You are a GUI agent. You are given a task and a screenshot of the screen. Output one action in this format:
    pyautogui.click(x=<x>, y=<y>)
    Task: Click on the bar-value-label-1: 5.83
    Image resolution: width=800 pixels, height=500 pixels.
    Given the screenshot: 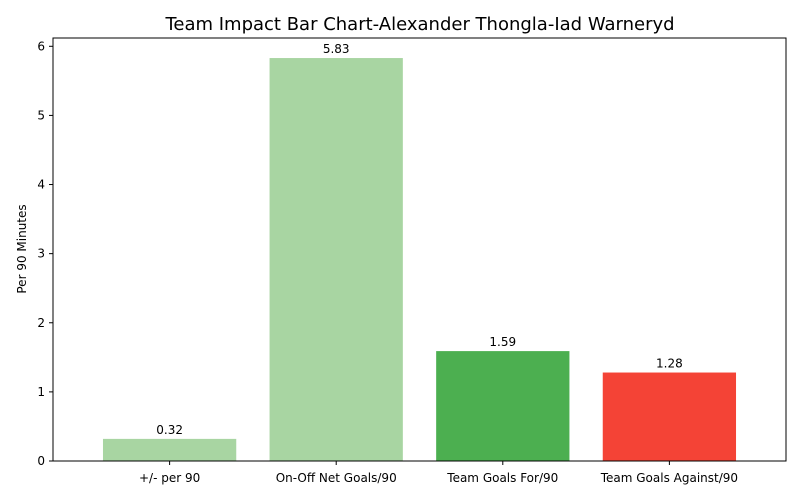 What is the action you would take?
    pyautogui.click(x=336, y=49)
    